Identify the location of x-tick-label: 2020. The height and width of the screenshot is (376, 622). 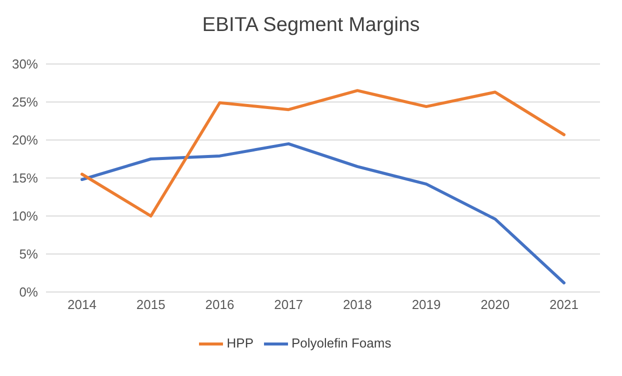
(495, 304).